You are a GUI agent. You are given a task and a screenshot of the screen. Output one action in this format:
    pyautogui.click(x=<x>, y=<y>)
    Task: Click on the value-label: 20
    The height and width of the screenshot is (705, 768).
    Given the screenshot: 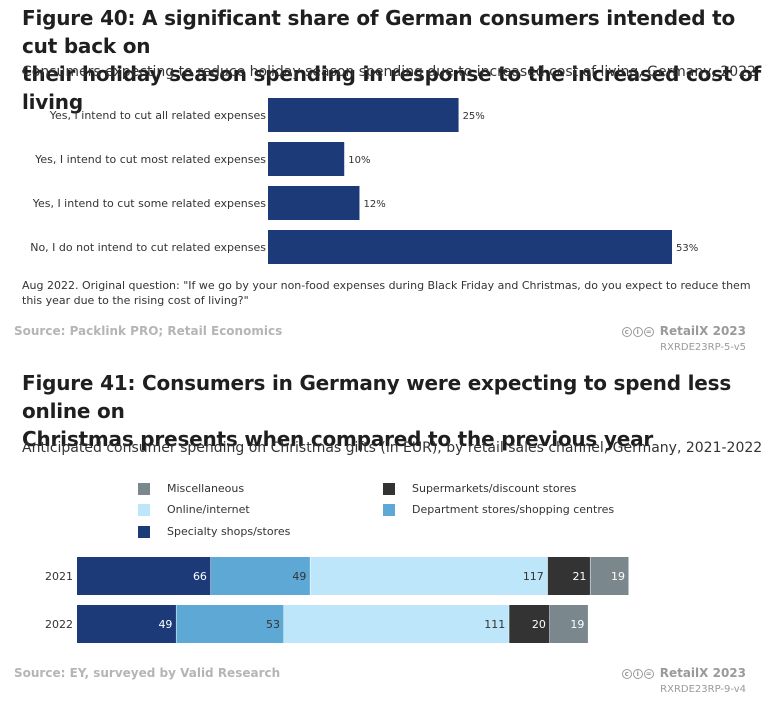 What is the action you would take?
    pyautogui.click(x=539, y=624)
    